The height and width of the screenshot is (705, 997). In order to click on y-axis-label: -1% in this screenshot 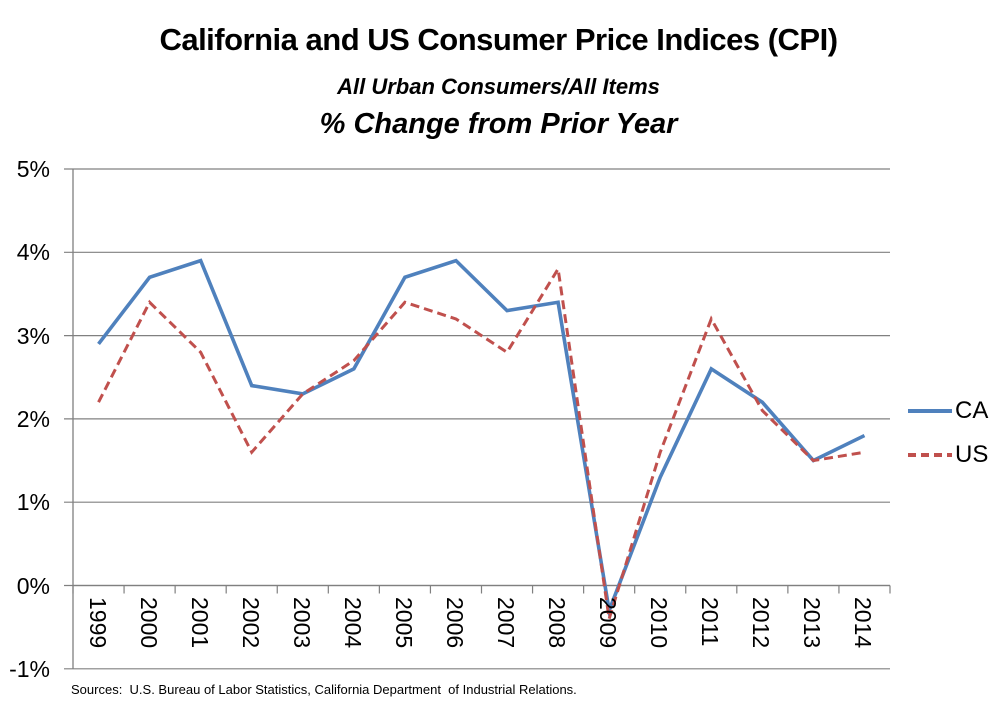, I will do `click(29, 668)`.